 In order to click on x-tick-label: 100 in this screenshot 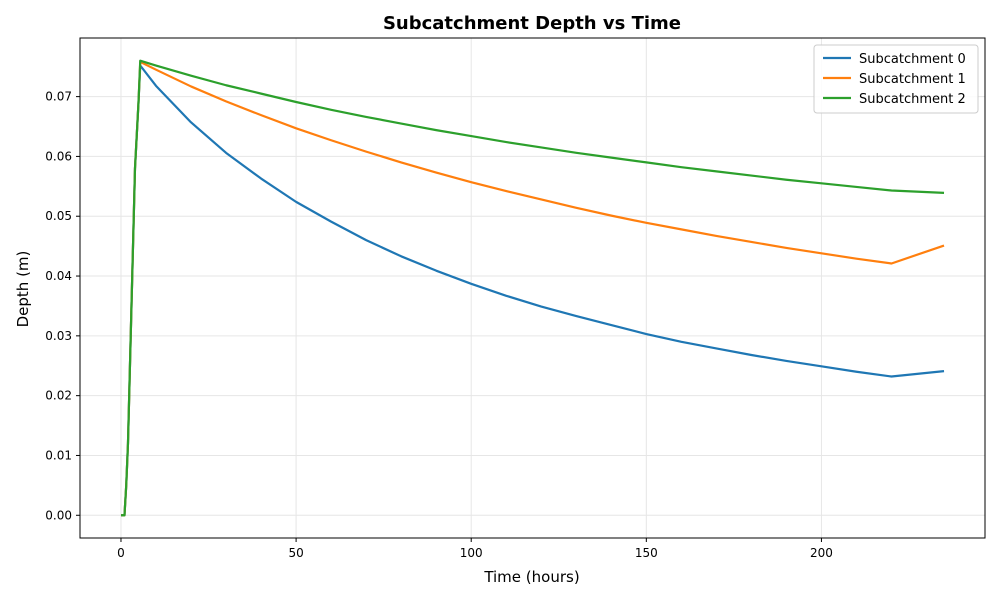, I will do `click(471, 553)`.